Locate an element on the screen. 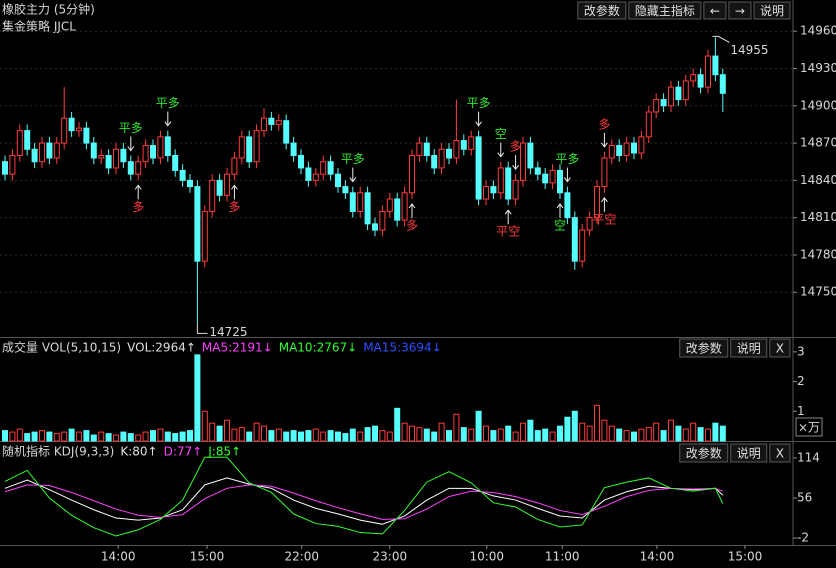  x-tick-label: 10:00 is located at coordinates (486, 557).